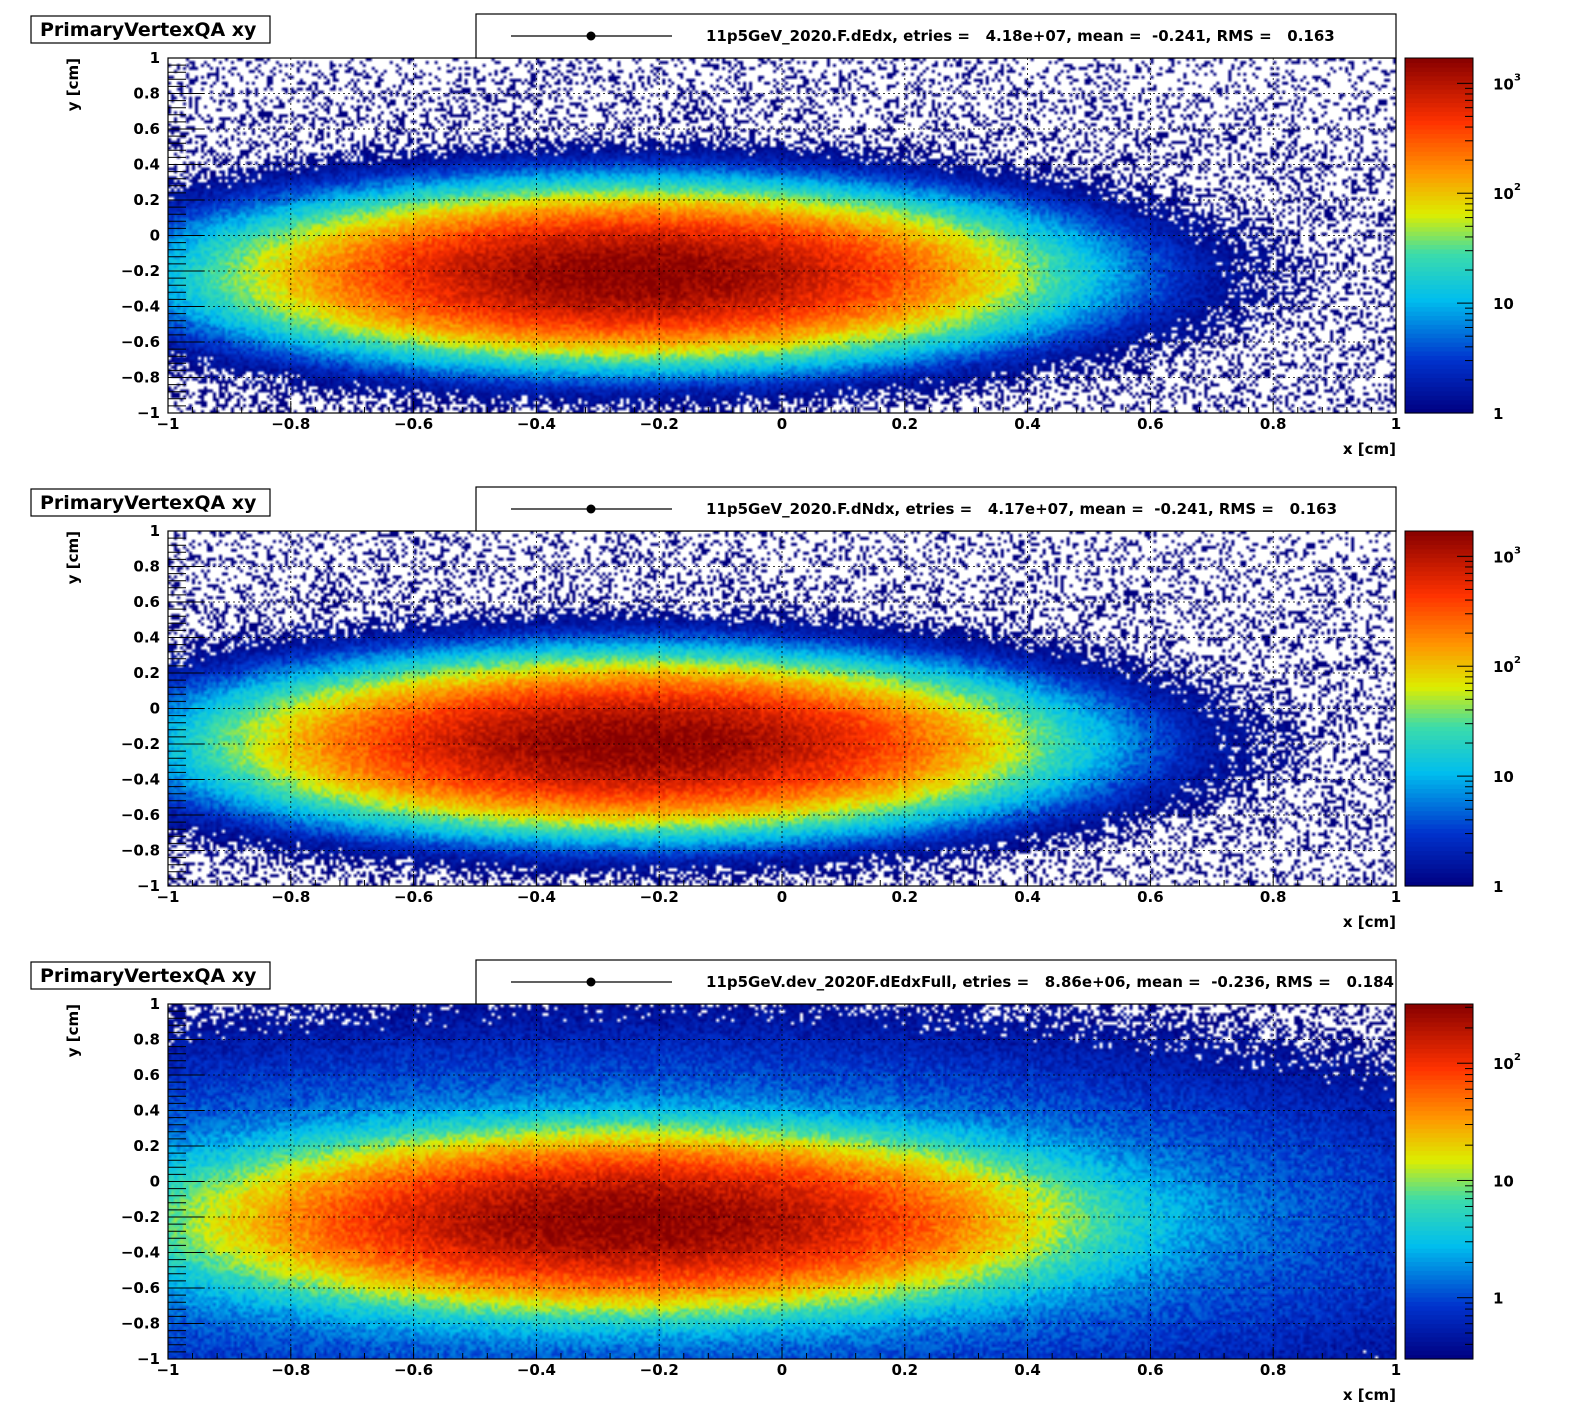 The image size is (1570, 1421). What do you see at coordinates (146, 1040) in the screenshot?
I see `y-tick-label: 0.8` at bounding box center [146, 1040].